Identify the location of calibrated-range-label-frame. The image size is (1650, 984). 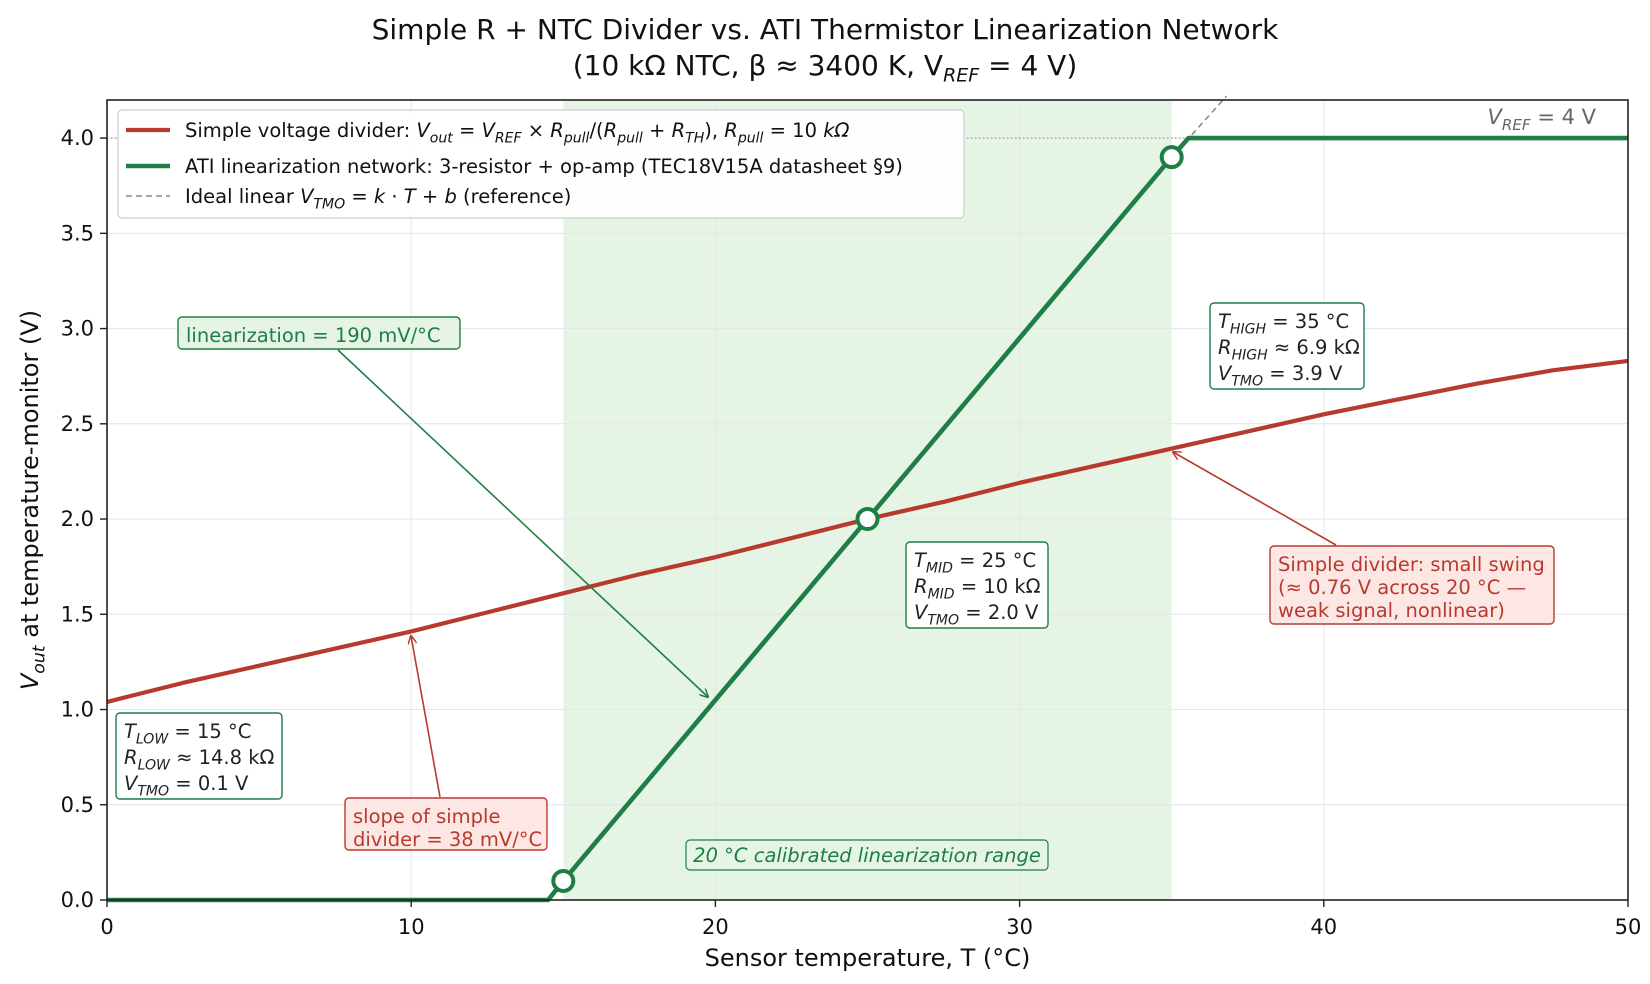
(867, 855).